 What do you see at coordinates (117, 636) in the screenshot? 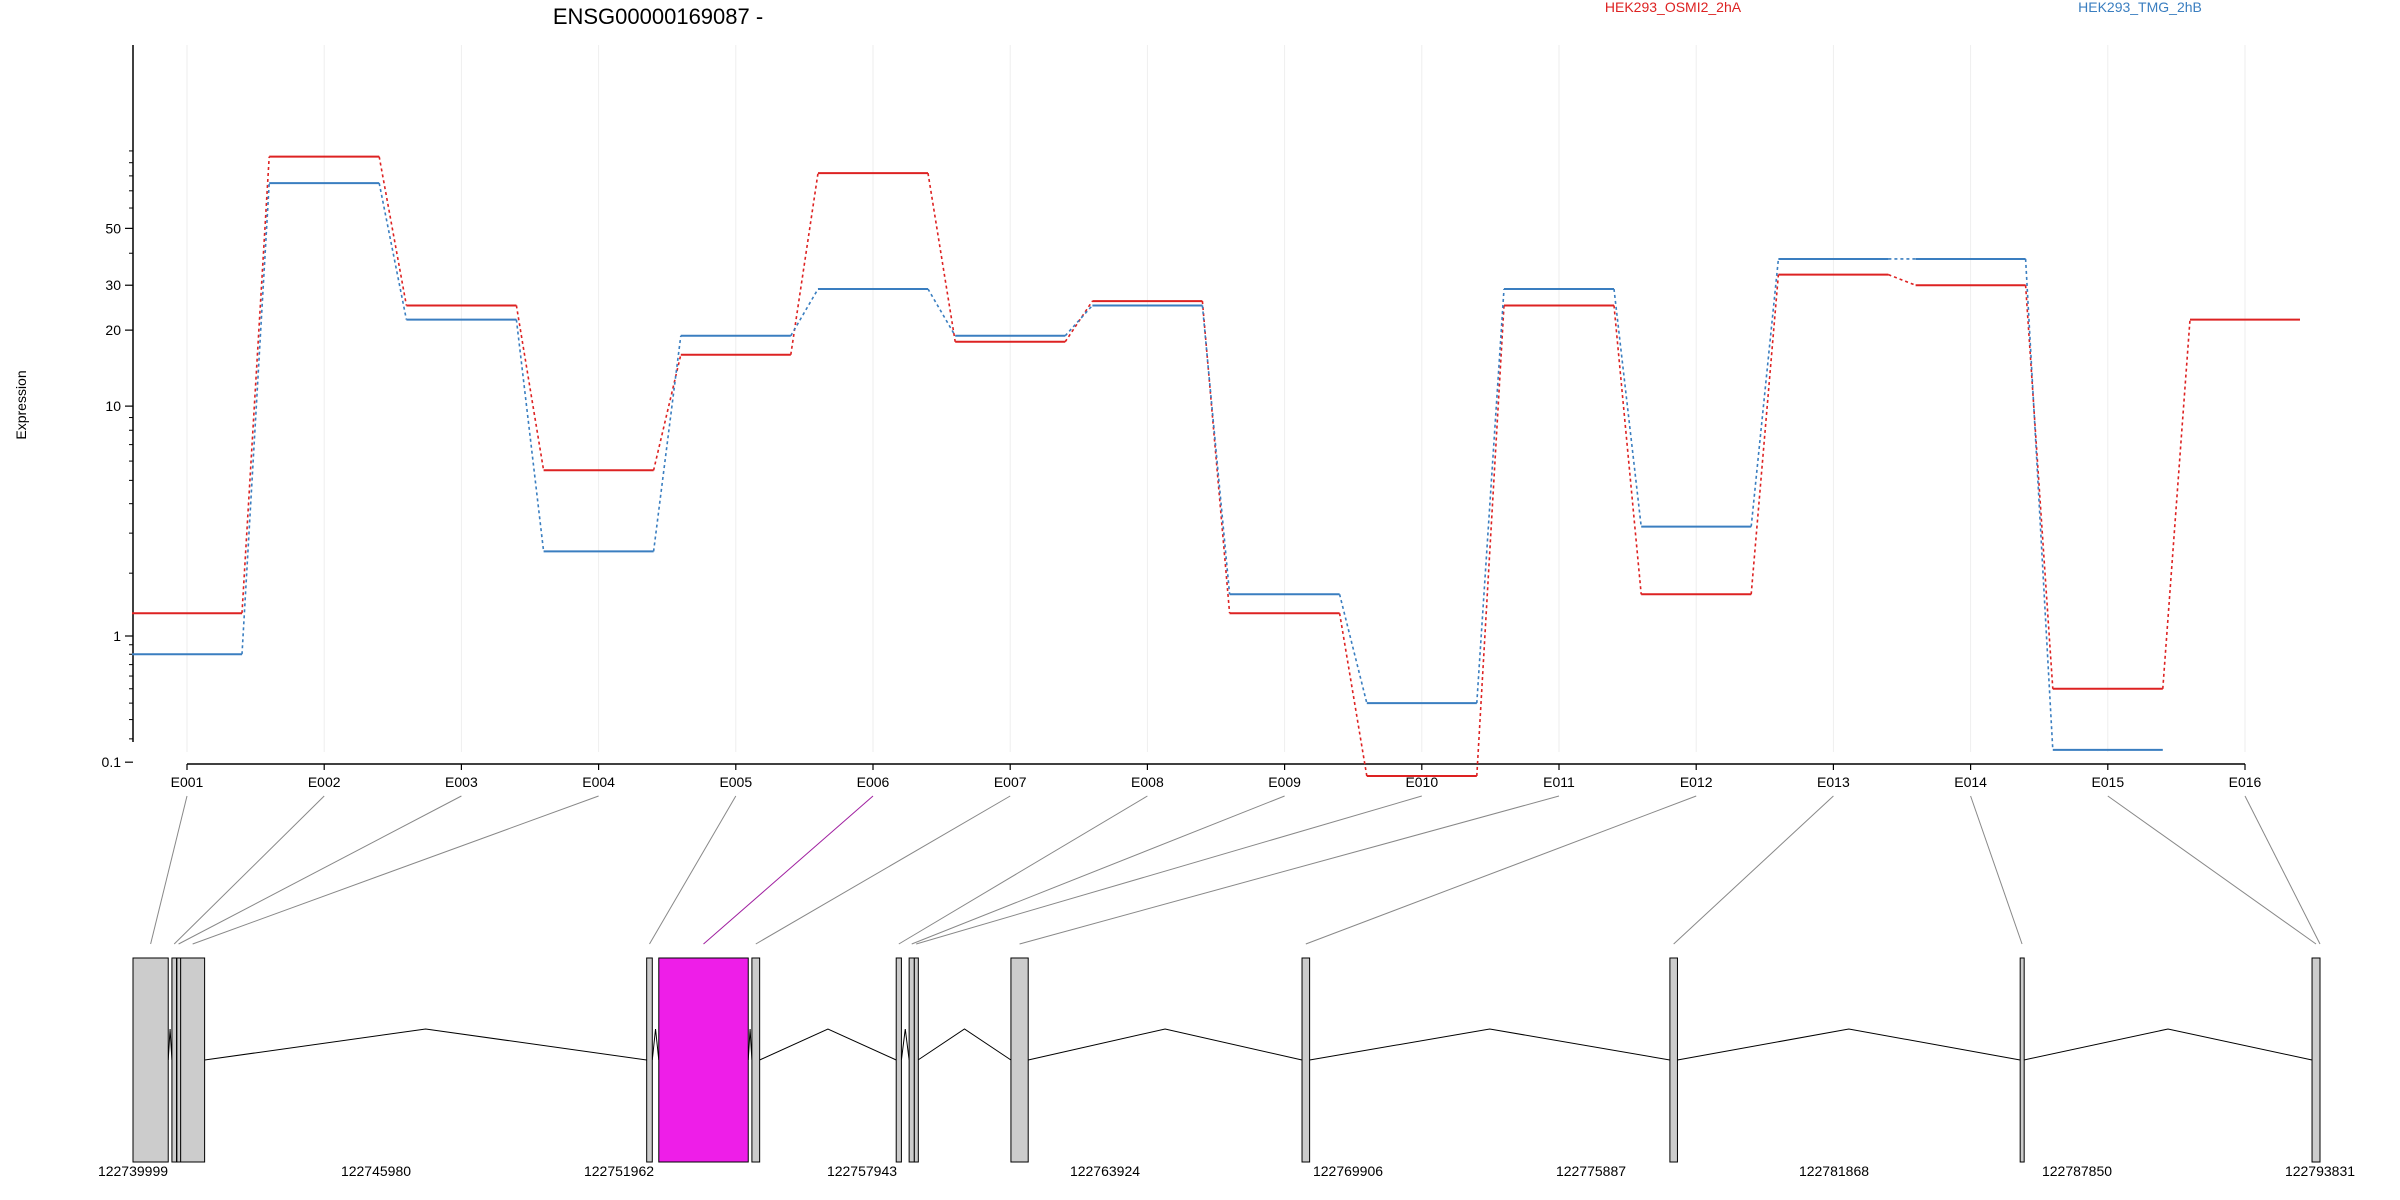
I see `y-tick-label: 1` at bounding box center [117, 636].